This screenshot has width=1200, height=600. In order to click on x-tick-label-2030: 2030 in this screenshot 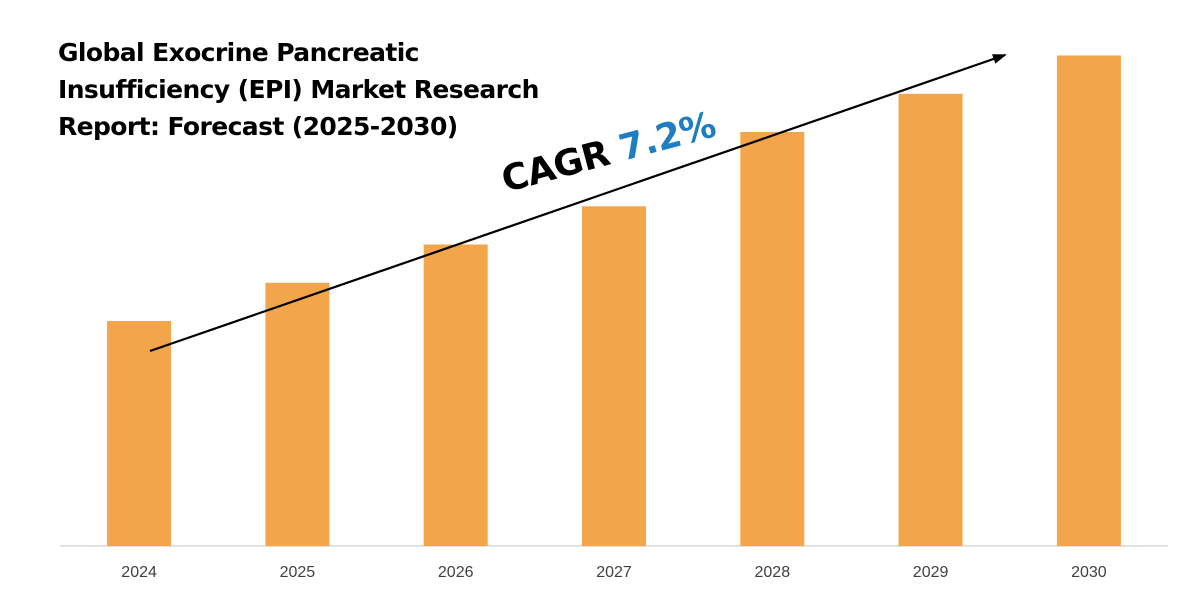, I will do `click(1089, 572)`.